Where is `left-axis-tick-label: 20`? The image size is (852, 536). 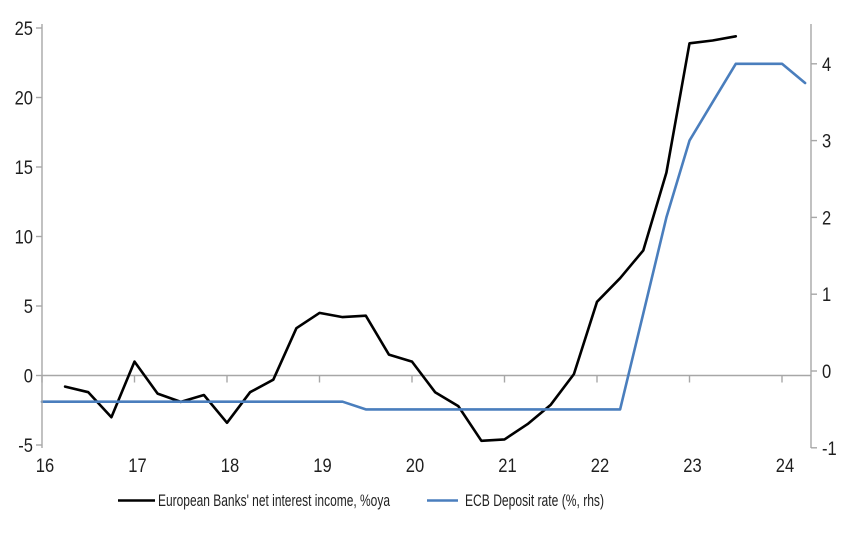 left-axis-tick-label: 20 is located at coordinates (24, 99).